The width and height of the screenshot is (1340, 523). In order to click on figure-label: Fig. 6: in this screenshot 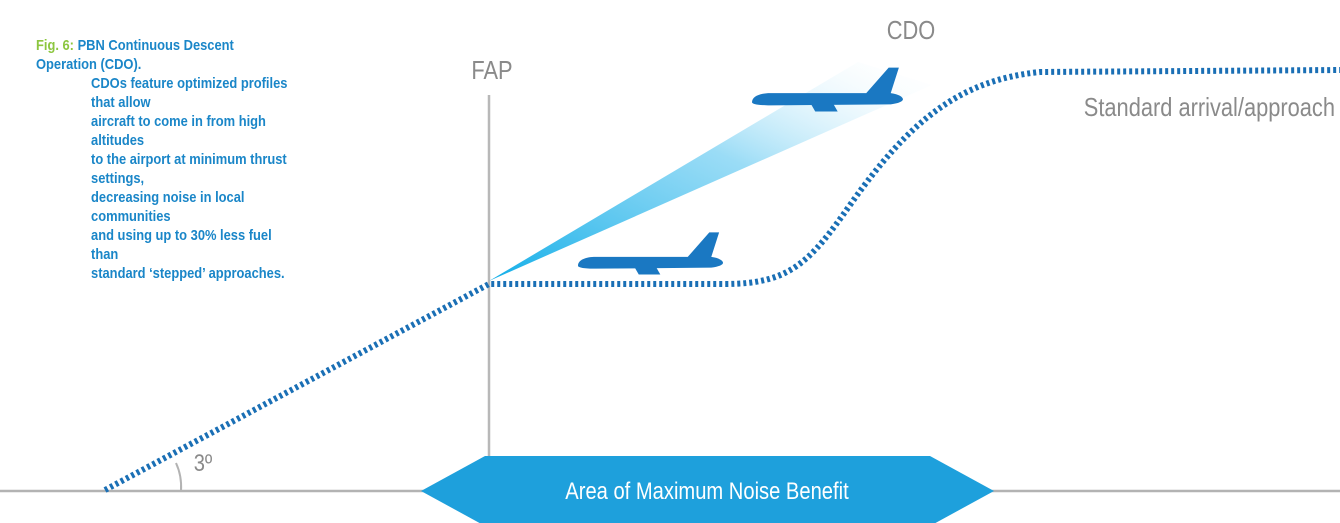, I will do `click(55, 45)`.